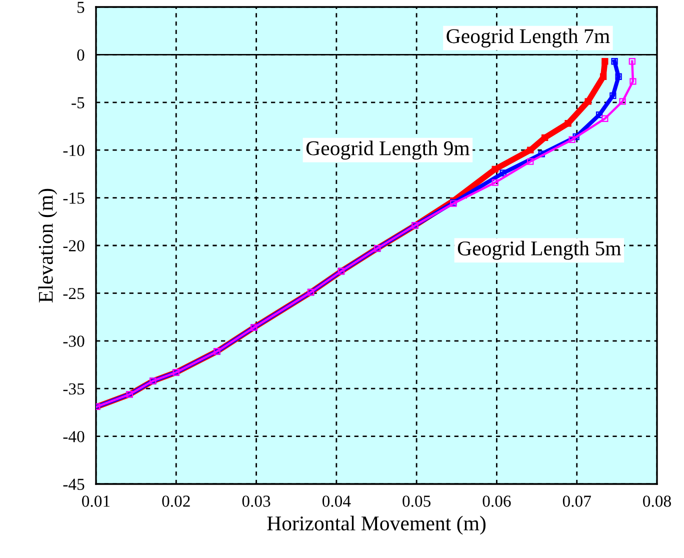  Describe the element at coordinates (96, 501) in the screenshot. I see `x-tick-label: 0.01` at that location.